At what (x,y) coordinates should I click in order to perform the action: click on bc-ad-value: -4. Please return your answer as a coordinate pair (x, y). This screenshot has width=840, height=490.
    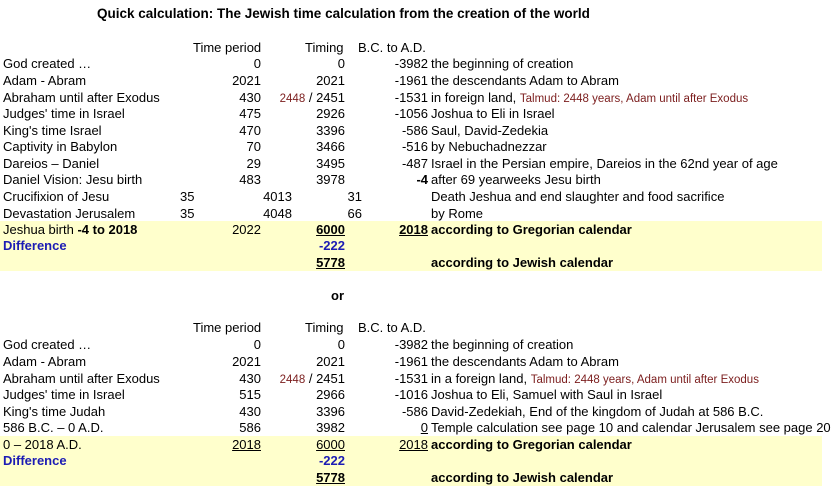
    Looking at the image, I should click on (422, 179).